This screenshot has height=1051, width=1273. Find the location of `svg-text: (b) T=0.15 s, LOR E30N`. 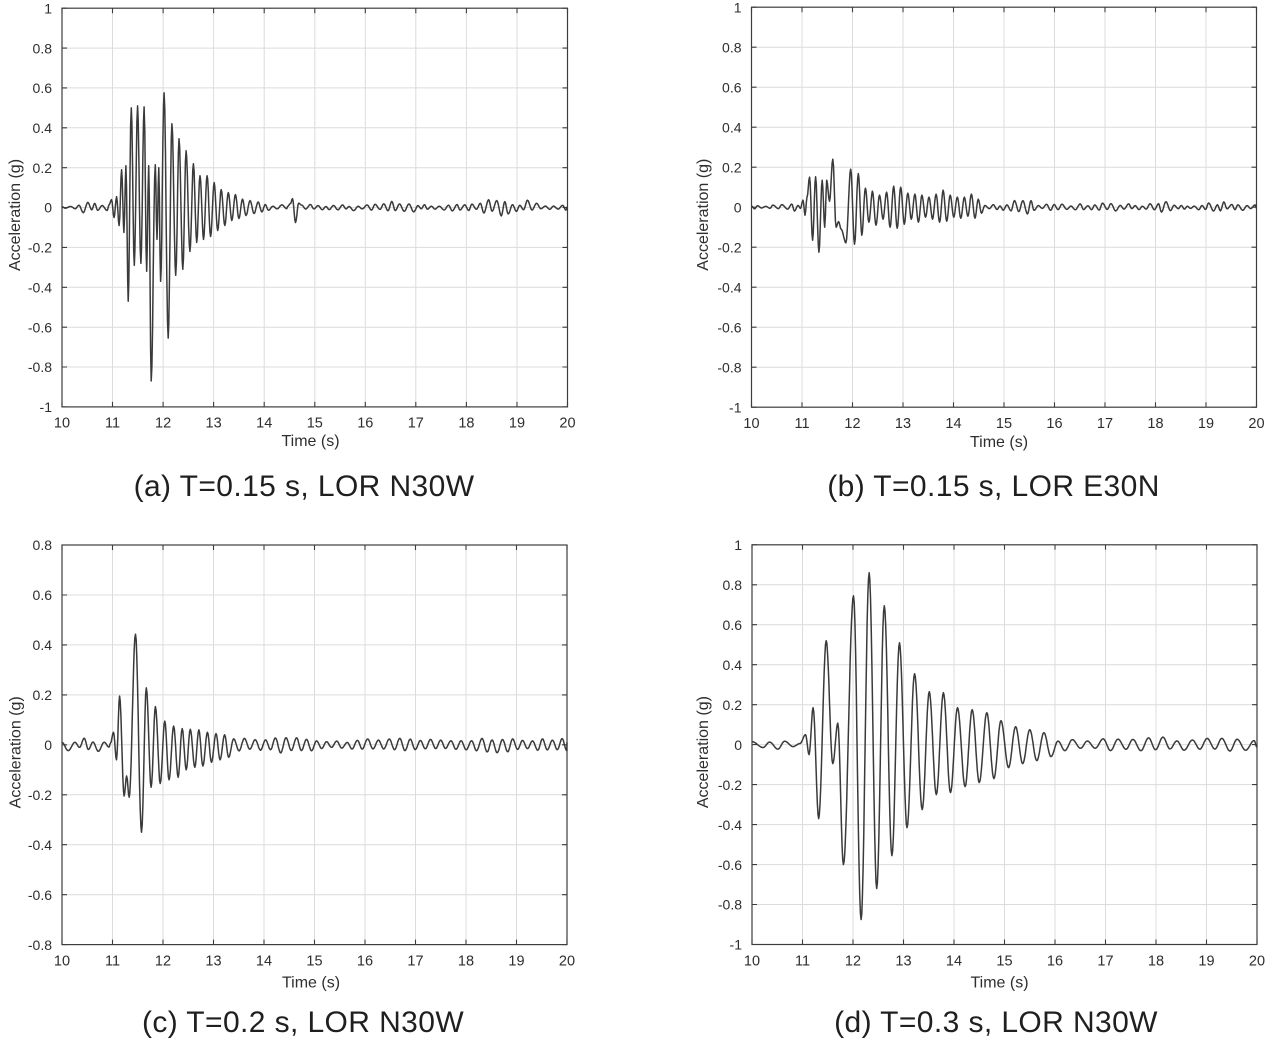

svg-text: (b) T=0.15 s, LOR E30N is located at coordinates (993, 486).